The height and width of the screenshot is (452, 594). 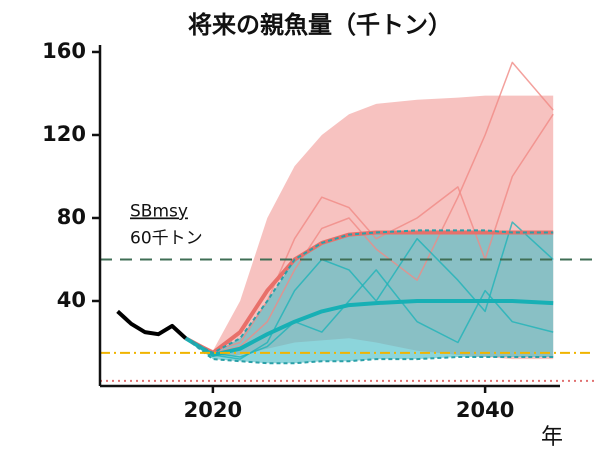 What do you see at coordinates (166, 238) in the screenshot?
I see `reference-label: 60千トン` at bounding box center [166, 238].